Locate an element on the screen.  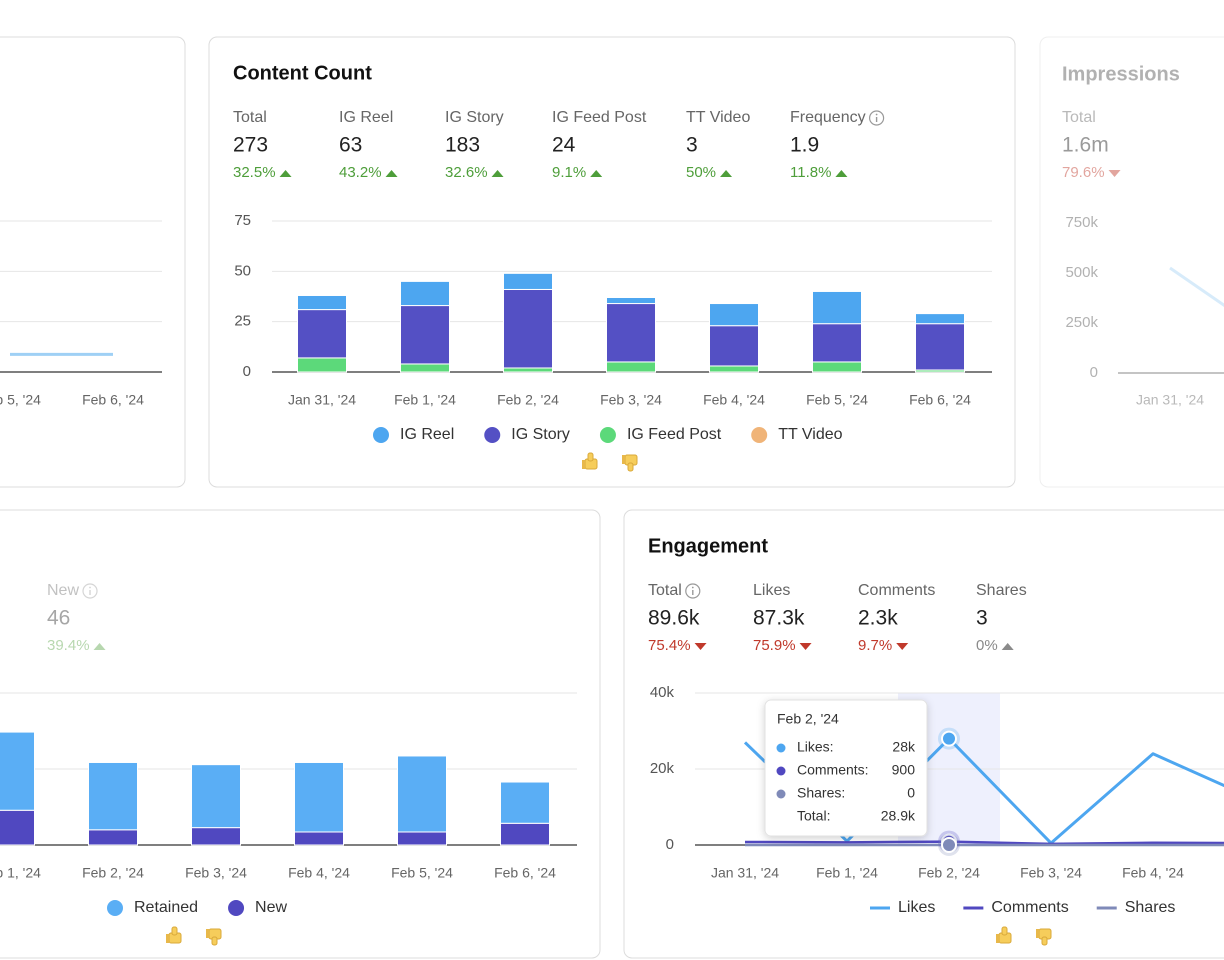
tooltip-value: 28.9k is located at coordinates (898, 816).